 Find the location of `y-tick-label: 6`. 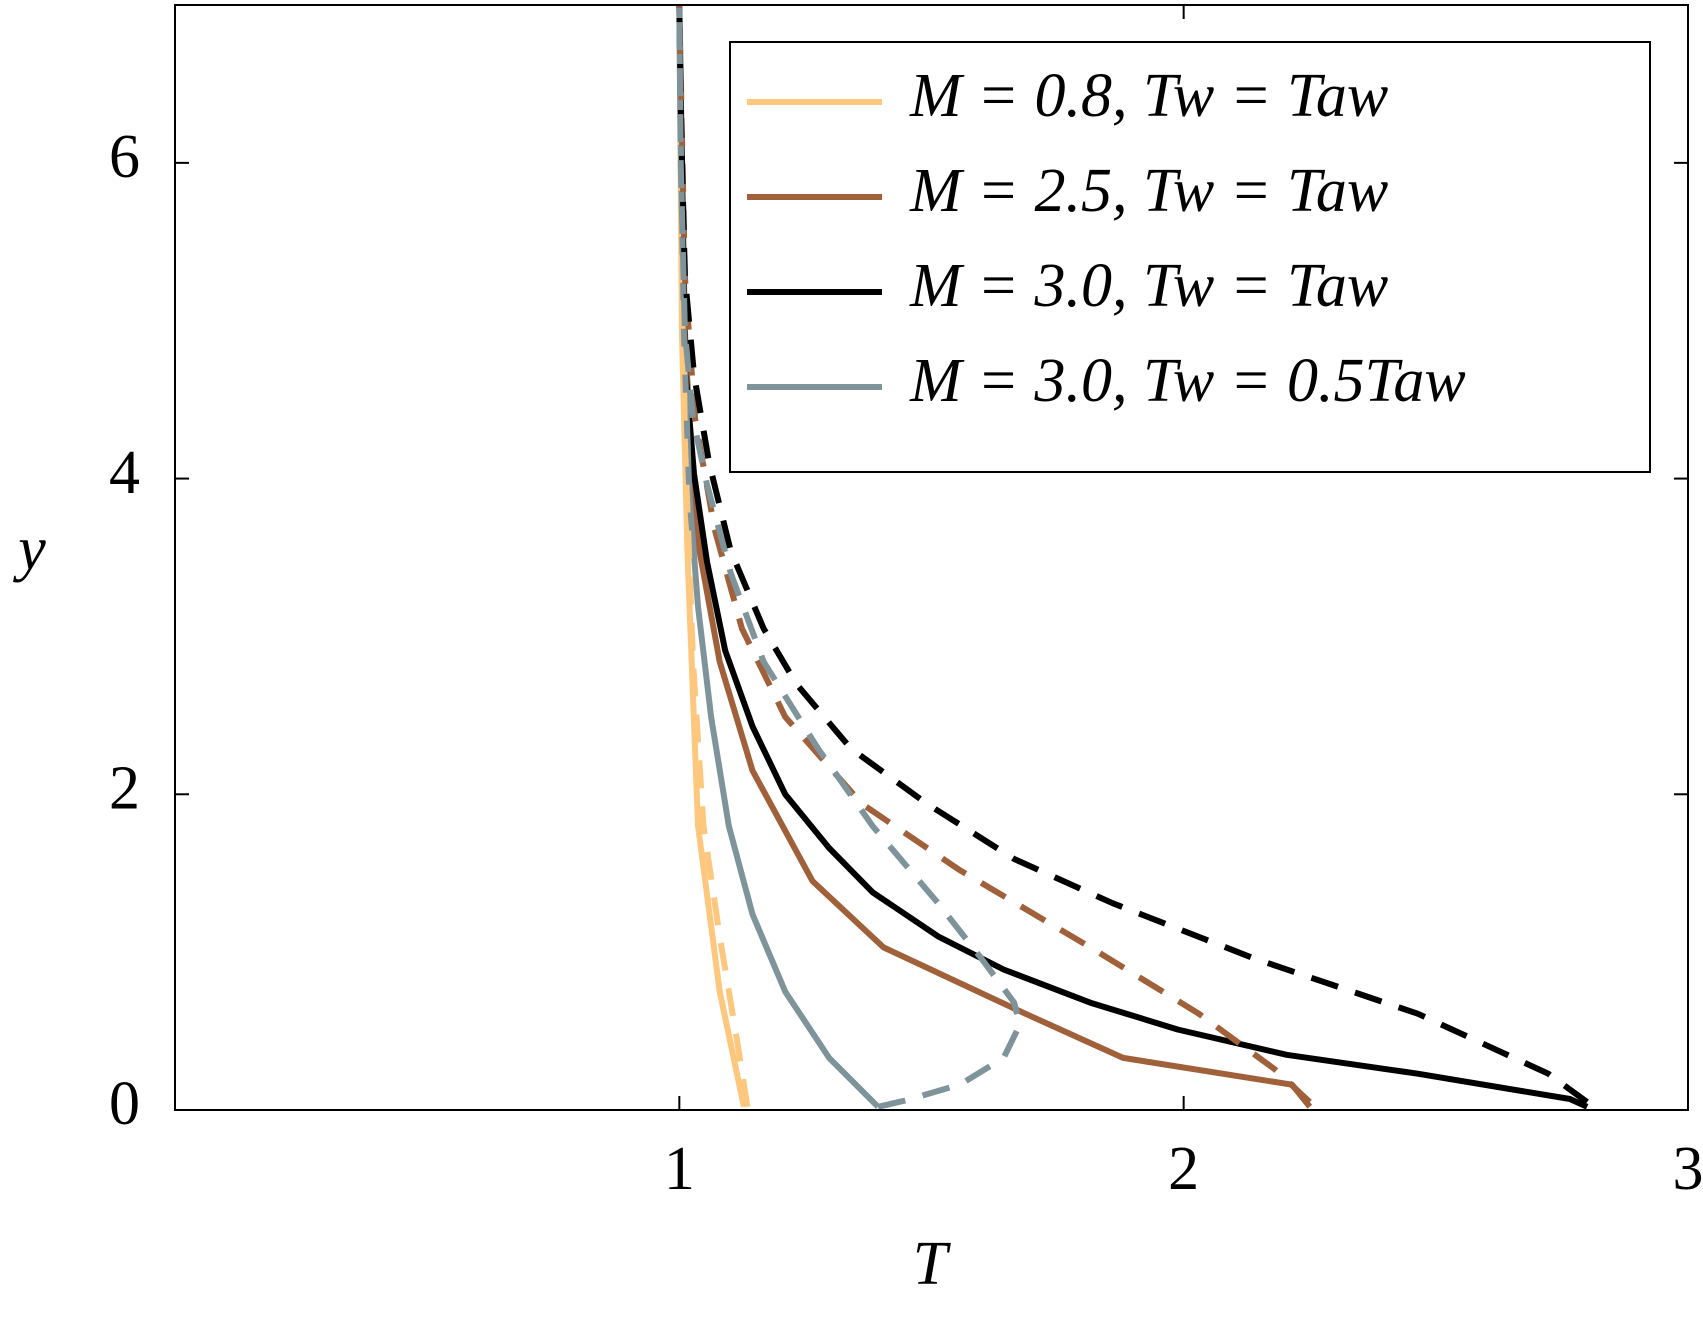

y-tick-label: 6 is located at coordinates (124, 157).